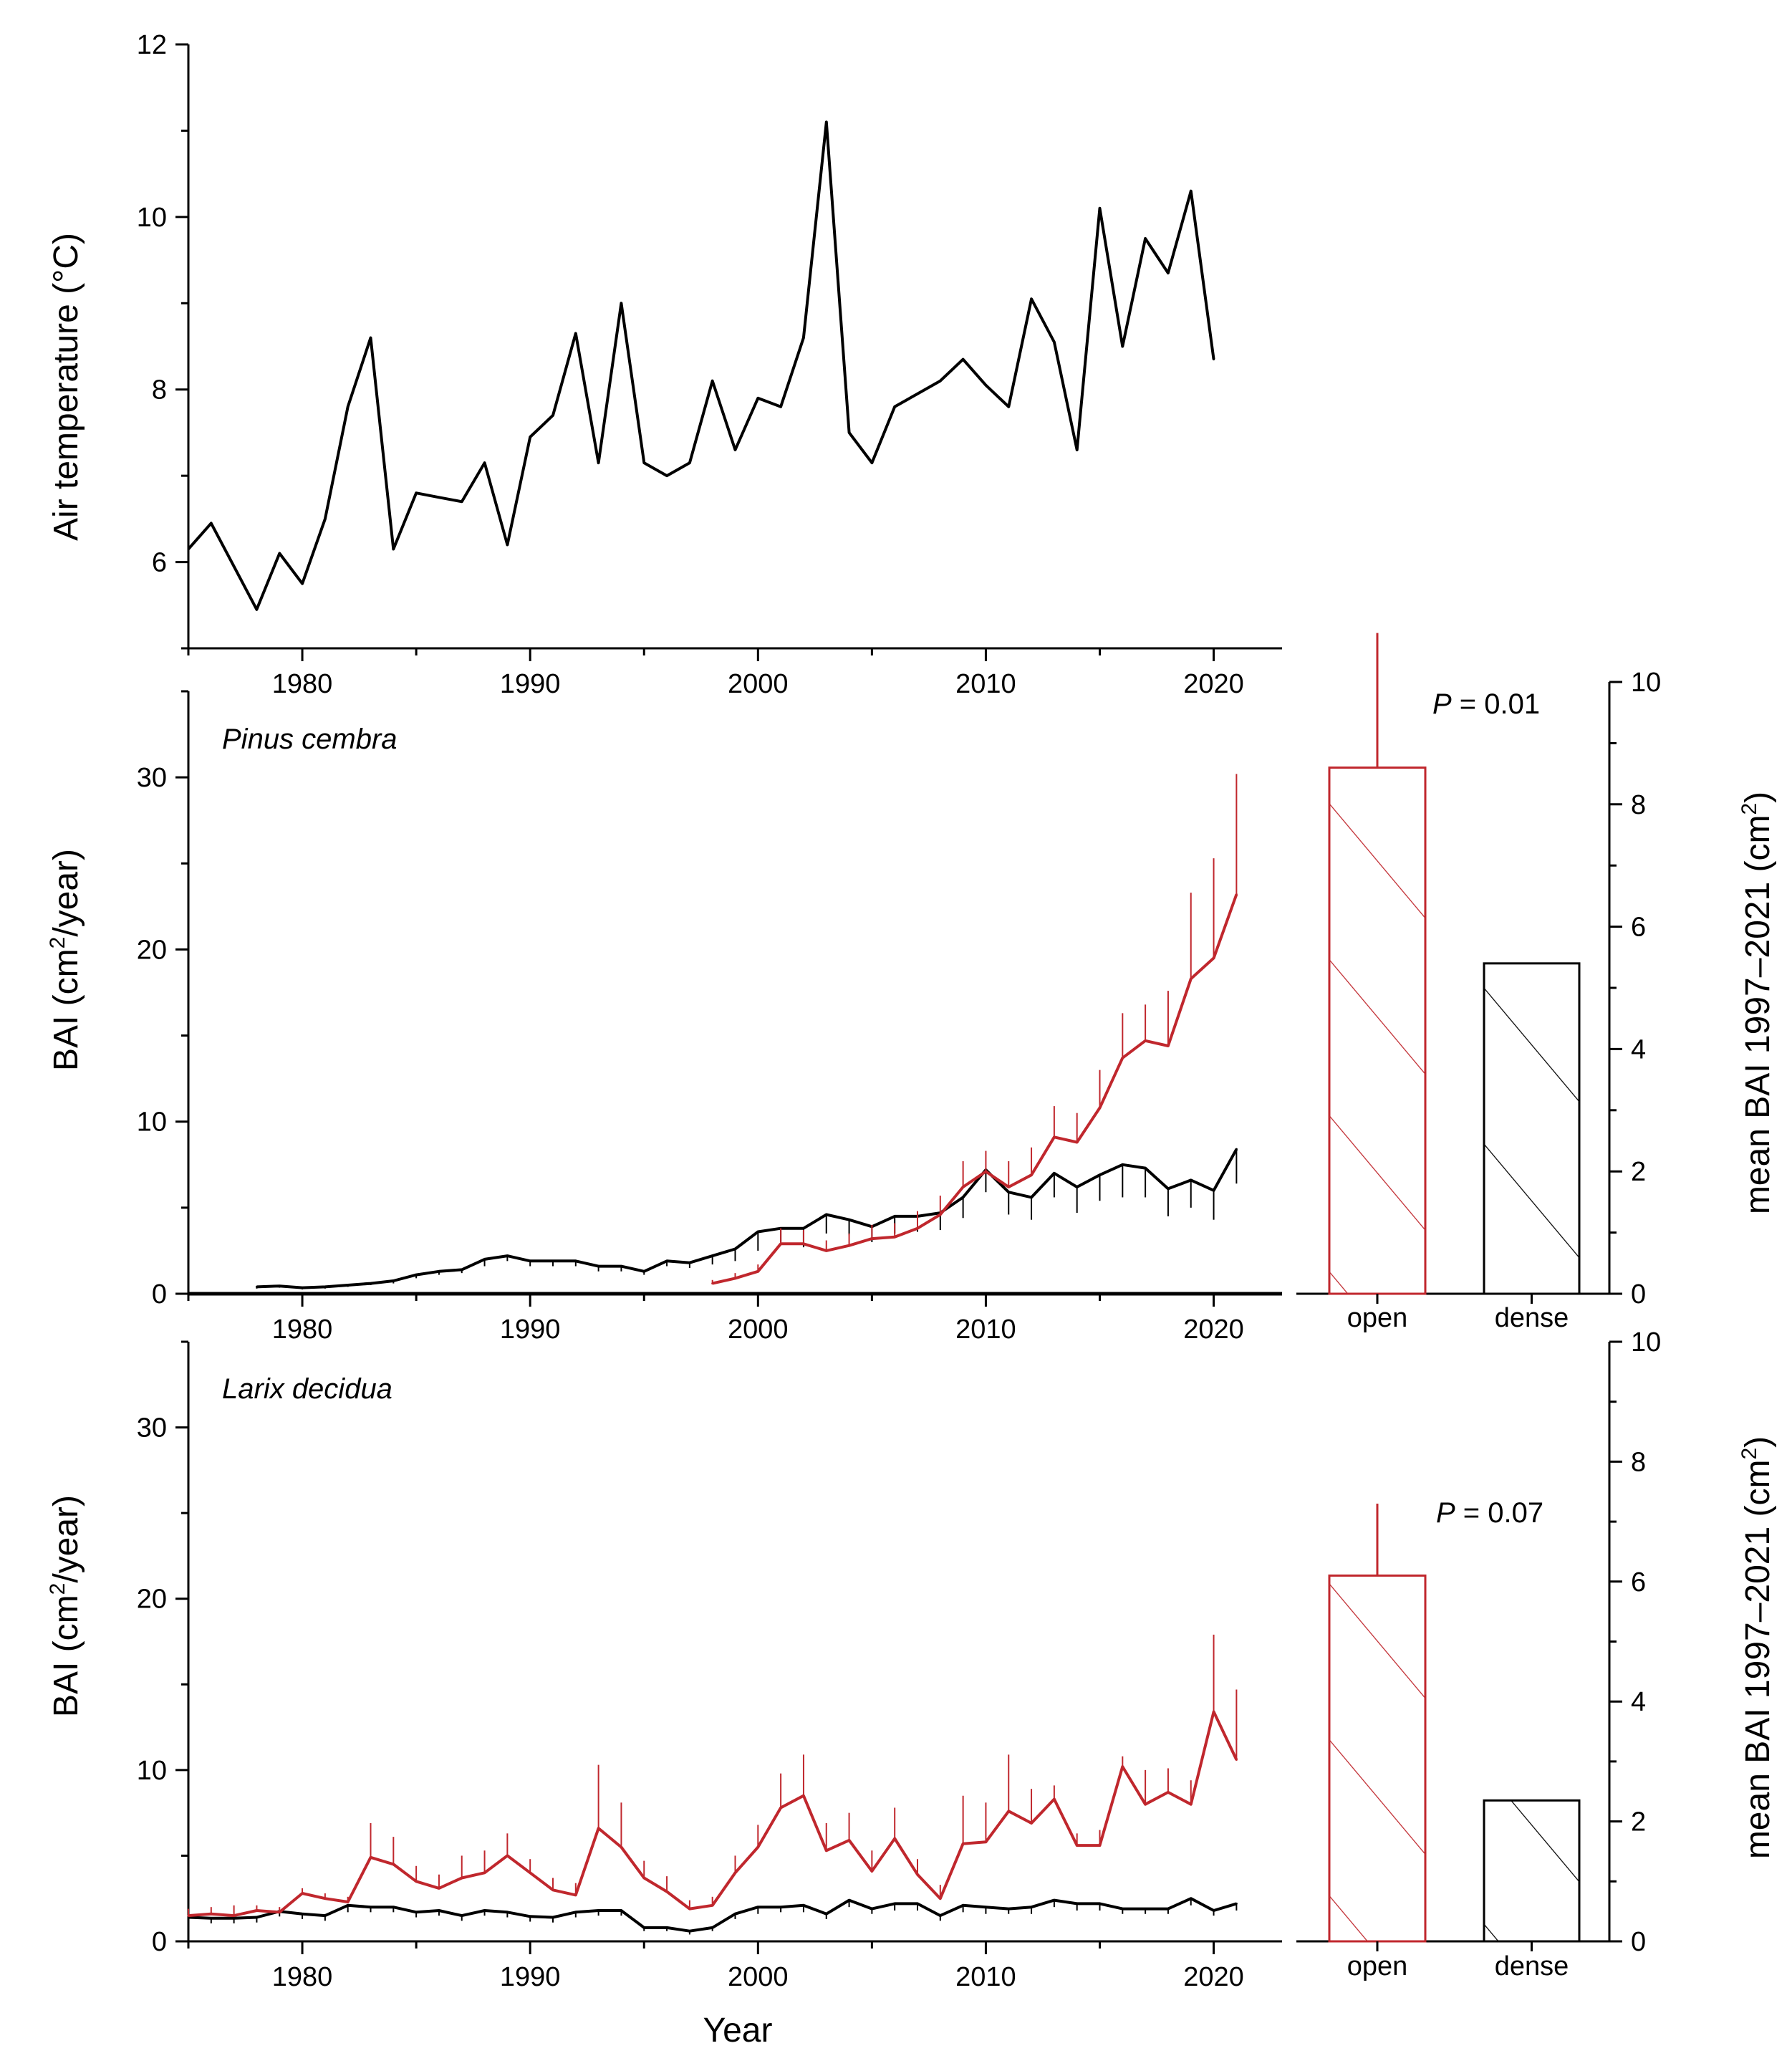 The height and width of the screenshot is (2071, 1792). I want to click on pinus-x-tick-label: 1980, so click(302, 1330).